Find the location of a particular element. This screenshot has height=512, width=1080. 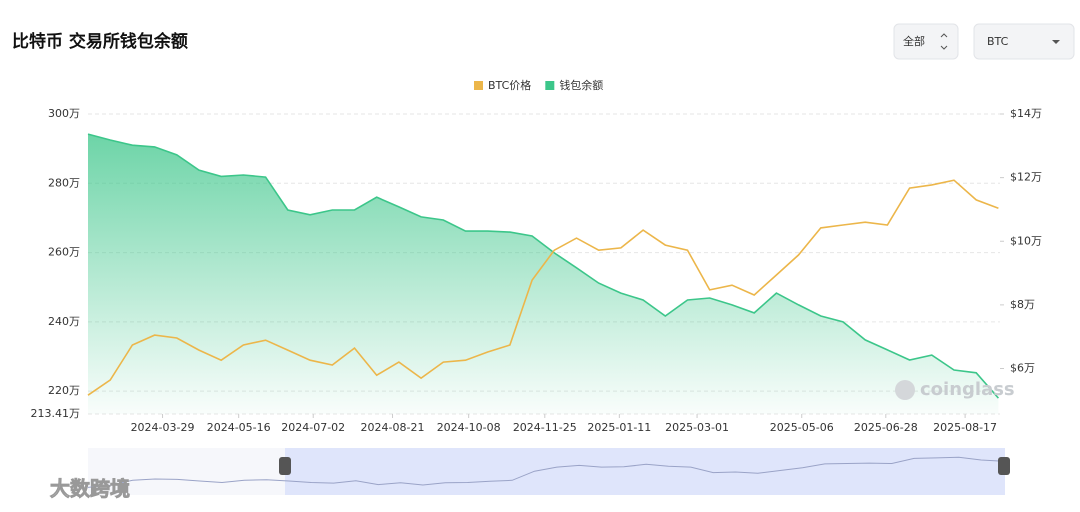

x-tick-label: 2025-08-17 is located at coordinates (965, 427).